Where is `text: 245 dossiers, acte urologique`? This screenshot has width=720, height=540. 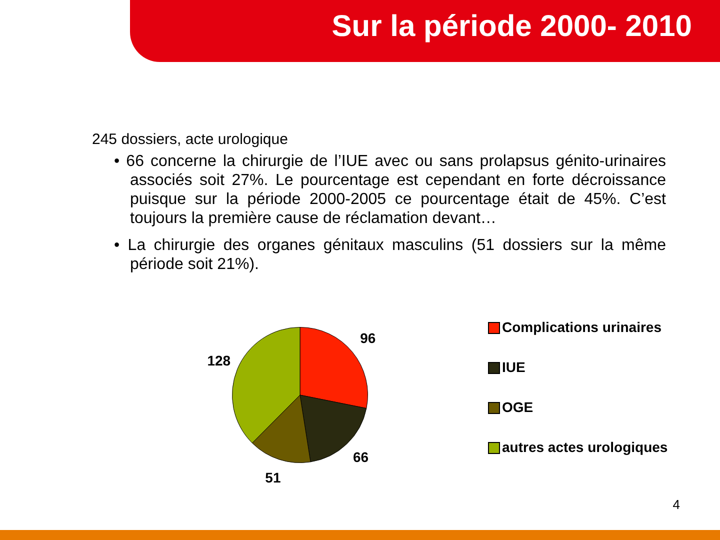
text: 245 dossiers, acte urologique is located at coordinates (190, 139).